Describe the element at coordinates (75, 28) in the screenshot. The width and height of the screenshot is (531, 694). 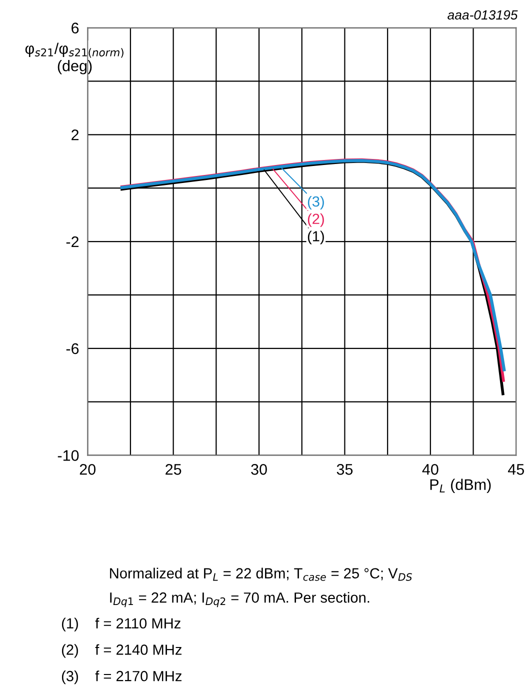
I see `y-tick-label: 6` at that location.